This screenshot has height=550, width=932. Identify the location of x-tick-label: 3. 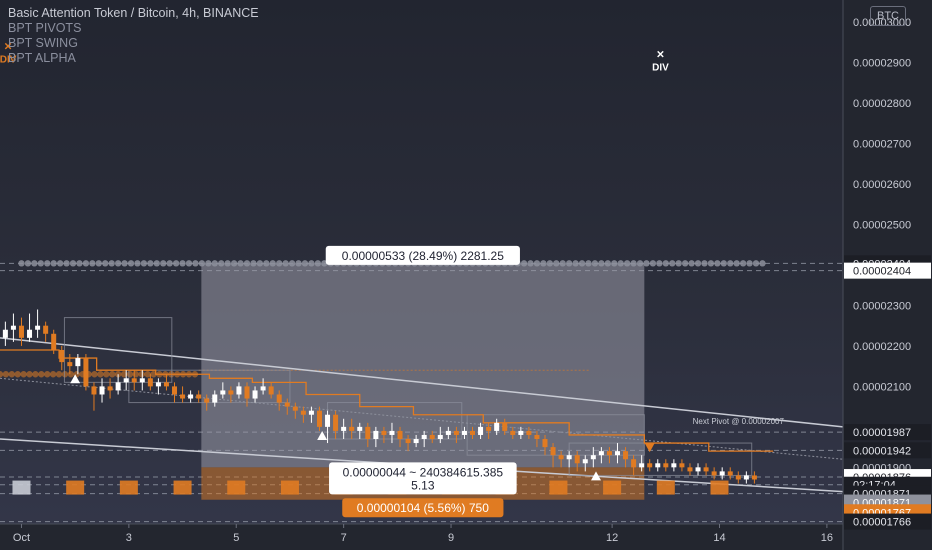
(129, 538).